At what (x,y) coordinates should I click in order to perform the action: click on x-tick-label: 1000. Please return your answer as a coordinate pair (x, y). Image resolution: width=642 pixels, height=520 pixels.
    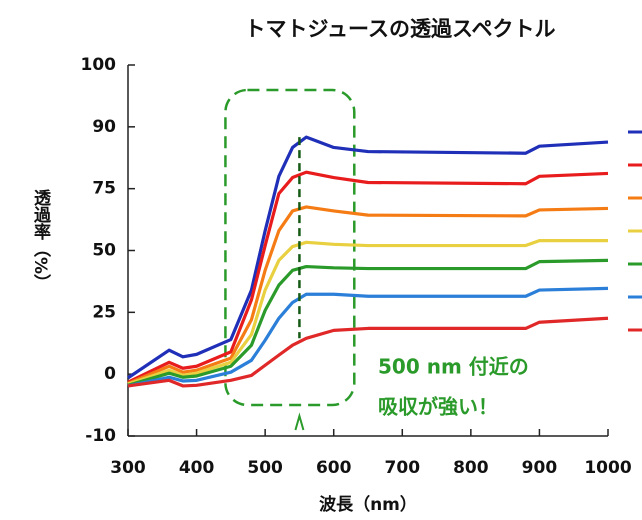
    Looking at the image, I should click on (607, 468).